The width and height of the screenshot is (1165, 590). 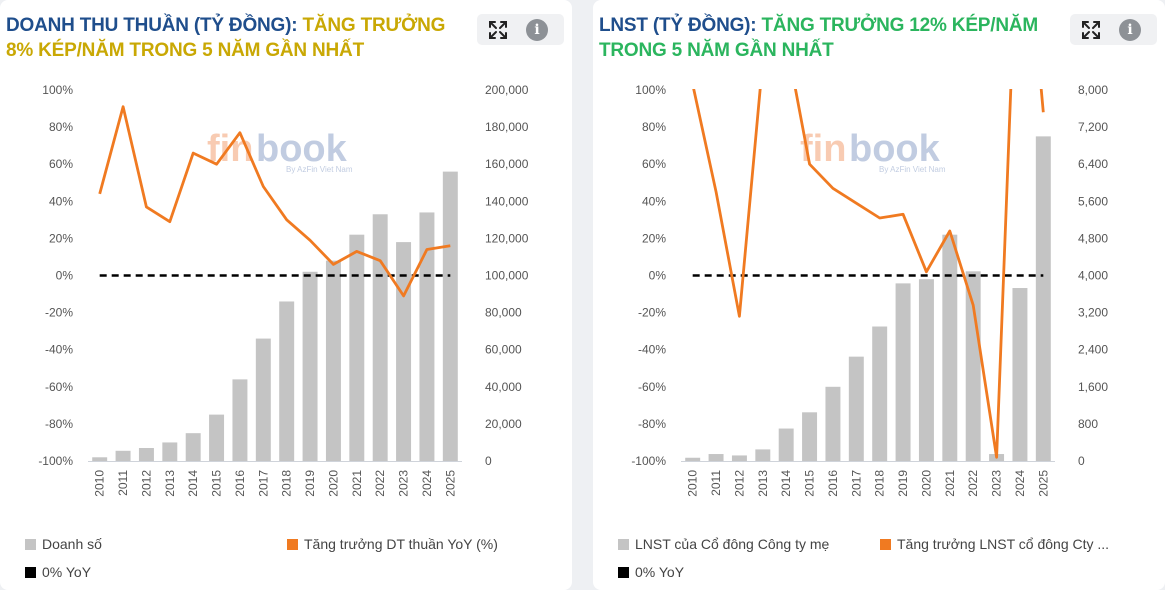 I want to click on y-left-tick-label: -100%, so click(x=55, y=461).